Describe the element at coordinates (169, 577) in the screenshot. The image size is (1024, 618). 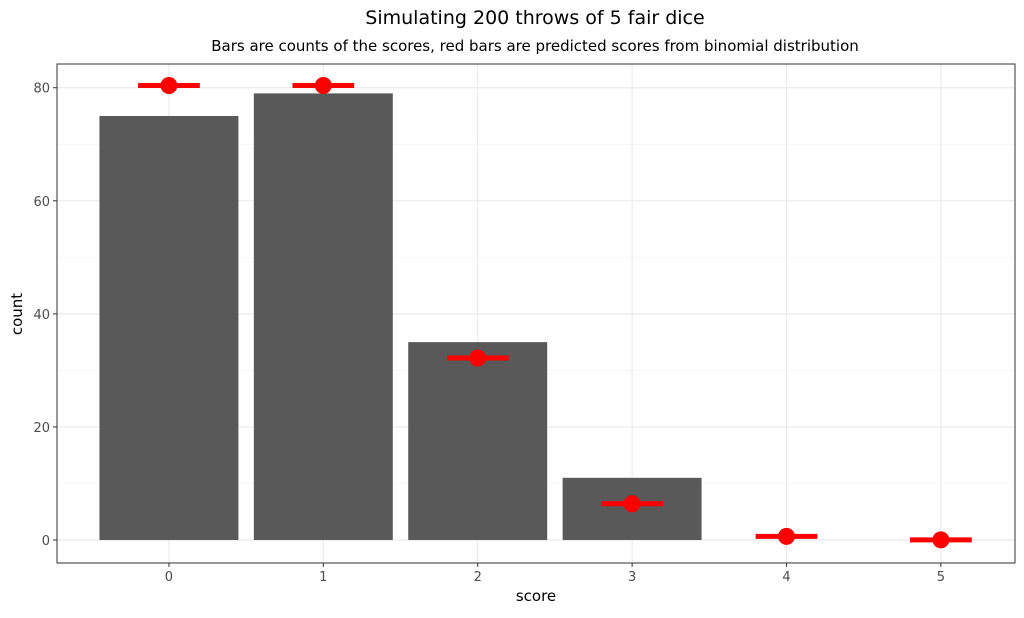
I see `x-tick-label: 0` at that location.